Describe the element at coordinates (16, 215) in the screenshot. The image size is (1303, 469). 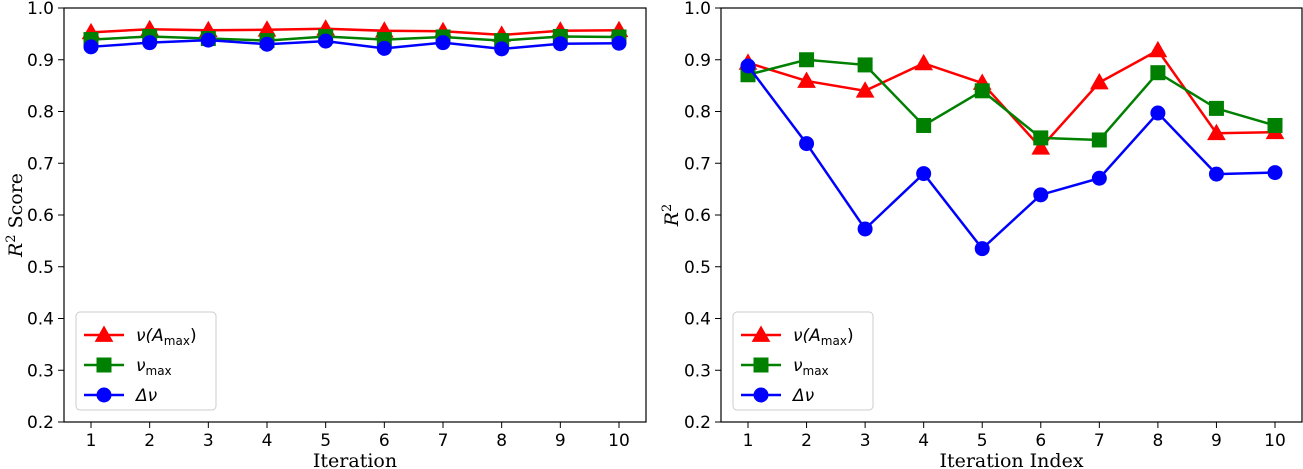
I see `y-axis-label: R2 Score` at that location.